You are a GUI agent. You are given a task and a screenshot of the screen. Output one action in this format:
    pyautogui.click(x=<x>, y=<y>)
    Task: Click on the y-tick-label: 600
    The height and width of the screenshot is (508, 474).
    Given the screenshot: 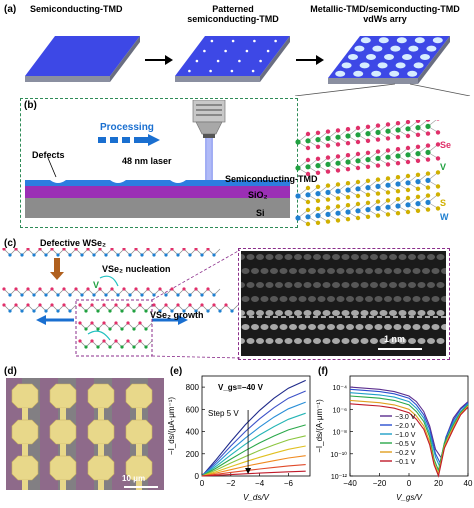 What is the action you would take?
    pyautogui.click(x=193, y=409)
    